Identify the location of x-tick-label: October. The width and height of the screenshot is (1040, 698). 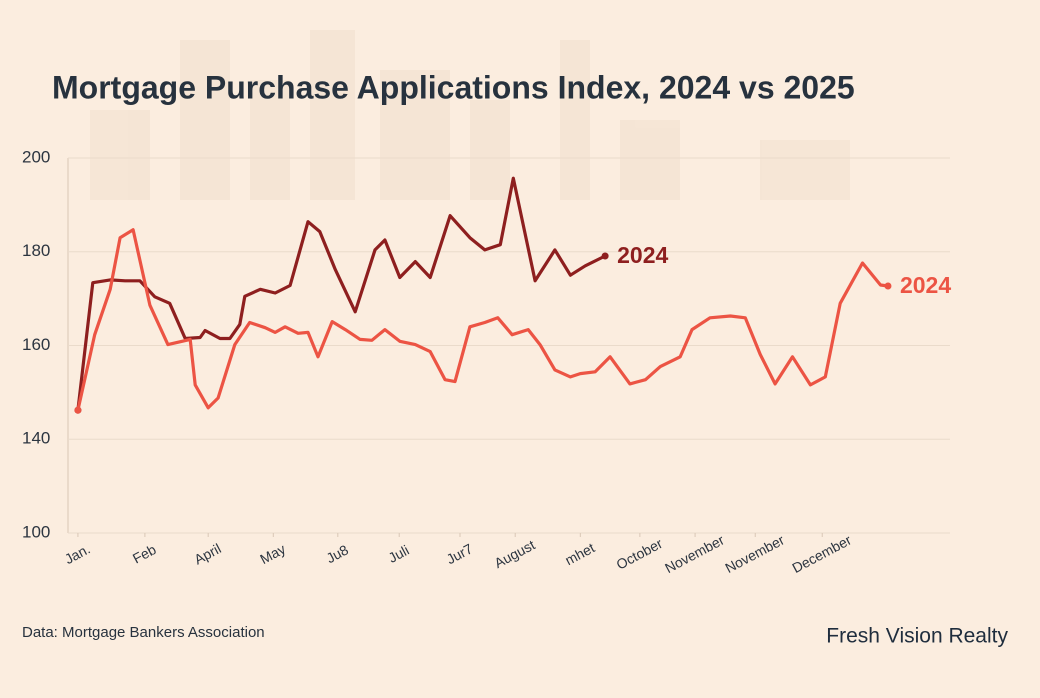
(640, 554).